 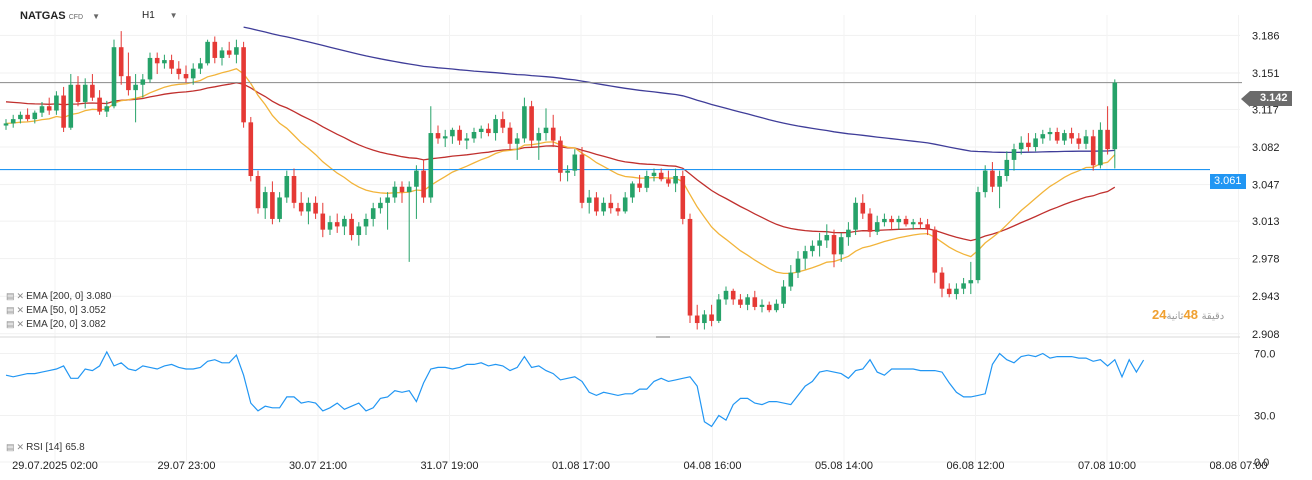 I want to click on indicator-ema50: ▤ ✕ EMA [50, 0] 3.052, so click(x=56, y=310).